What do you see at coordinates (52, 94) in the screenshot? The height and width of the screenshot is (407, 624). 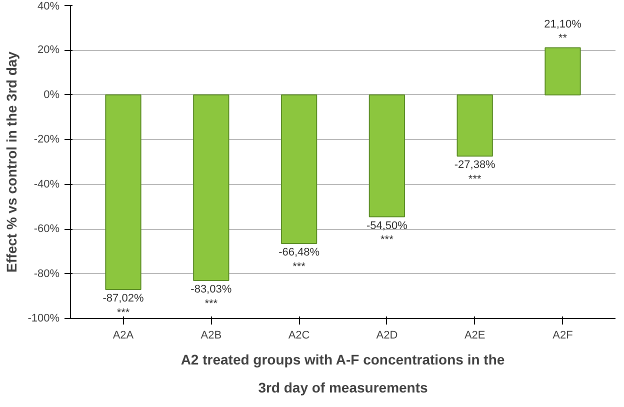 I see `y-tick-label: 0%` at bounding box center [52, 94].